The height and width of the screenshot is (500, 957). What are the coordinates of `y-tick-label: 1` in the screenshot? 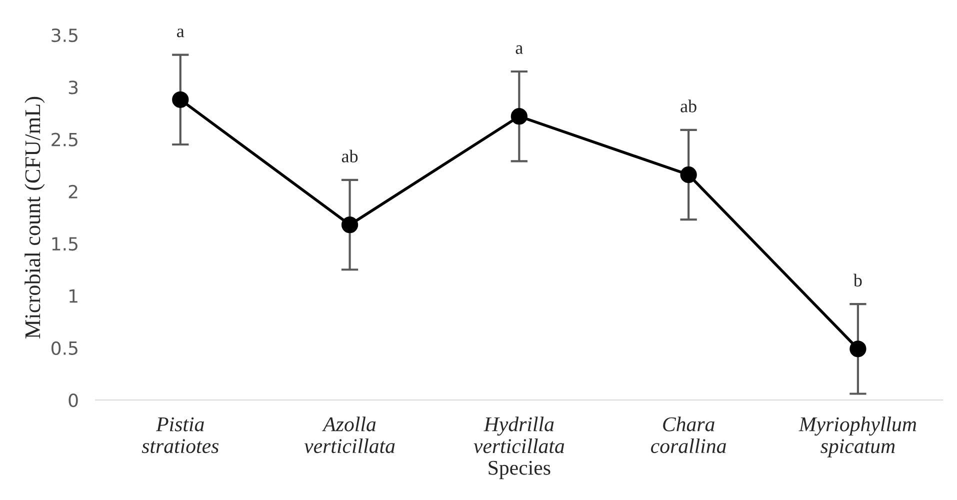 It's located at (74, 296).